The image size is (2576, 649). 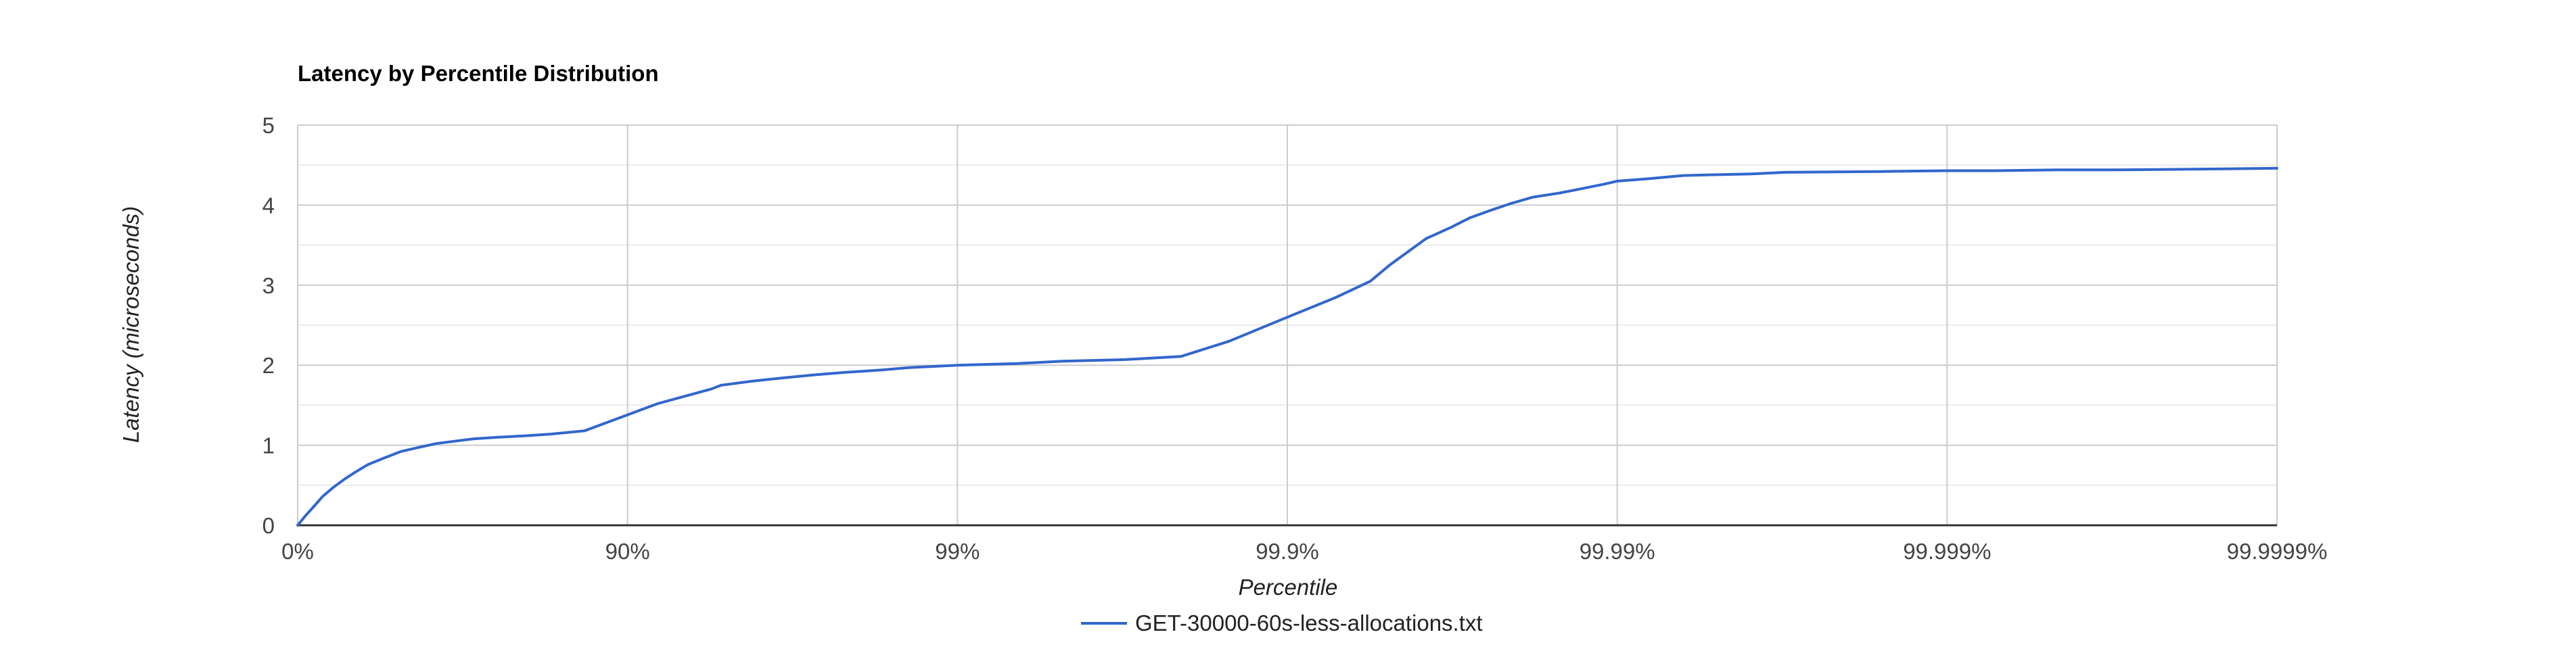 I want to click on y-axis-ticks: 0 1 2 3 4 5, so click(x=268, y=325).